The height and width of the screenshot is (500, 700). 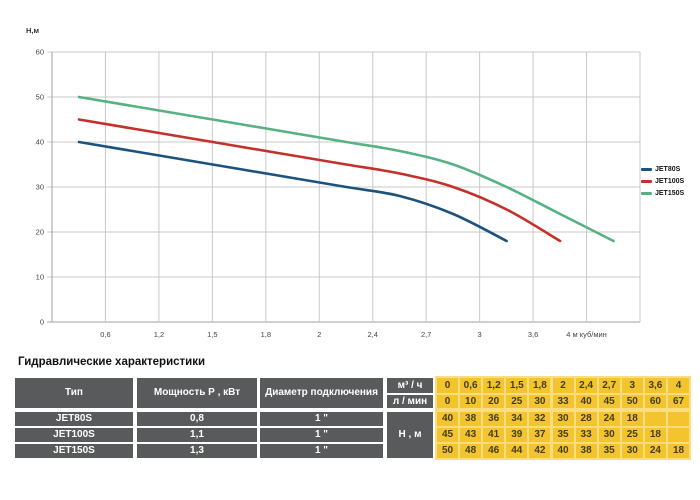 What do you see at coordinates (540, 451) in the screenshot?
I see `head-value: 42` at bounding box center [540, 451].